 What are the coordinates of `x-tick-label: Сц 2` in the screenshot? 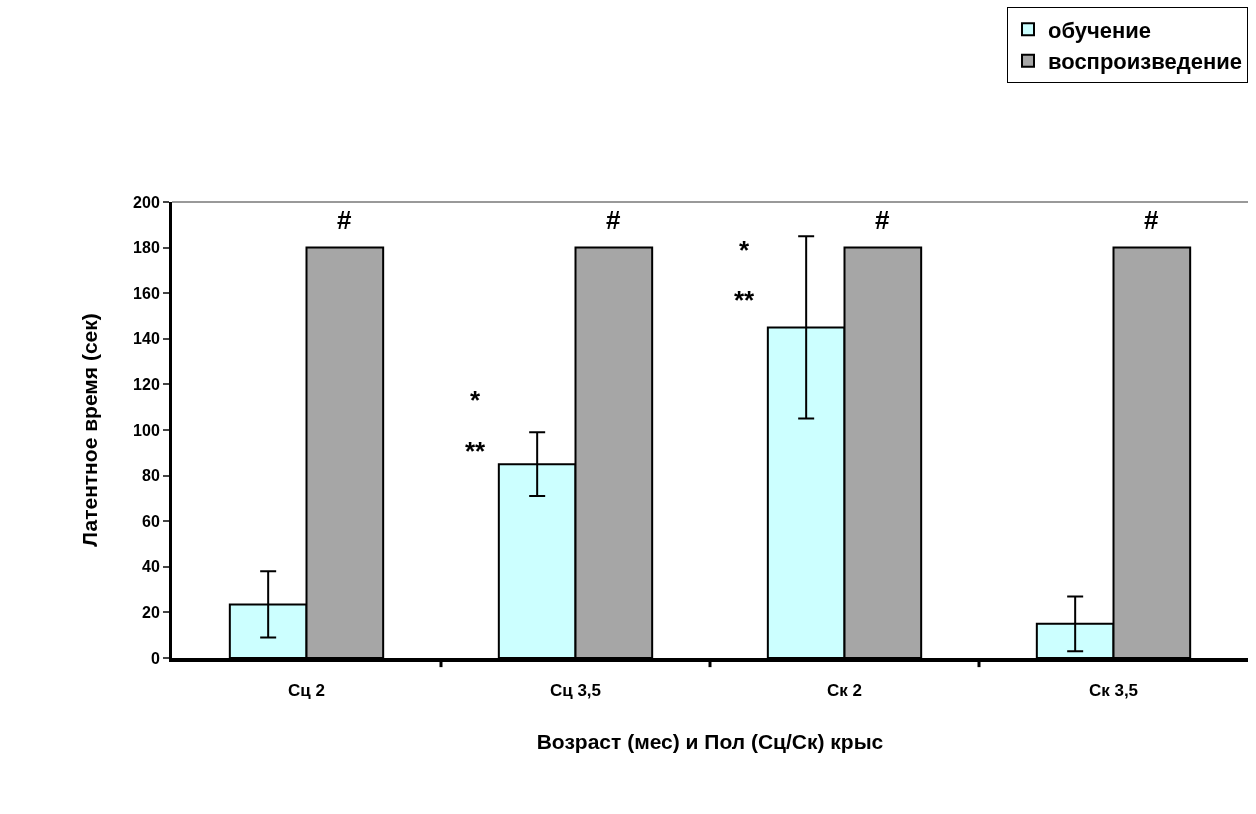 It's located at (306, 691).